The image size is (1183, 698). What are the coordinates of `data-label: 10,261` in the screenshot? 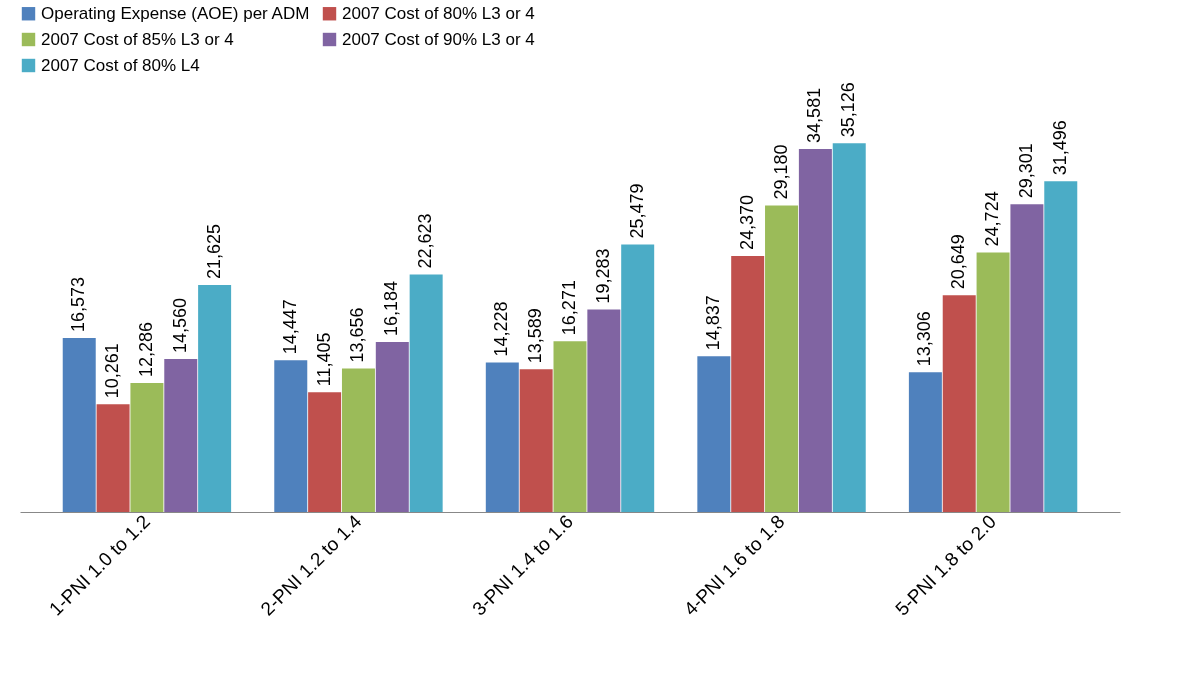 It's located at (112, 371).